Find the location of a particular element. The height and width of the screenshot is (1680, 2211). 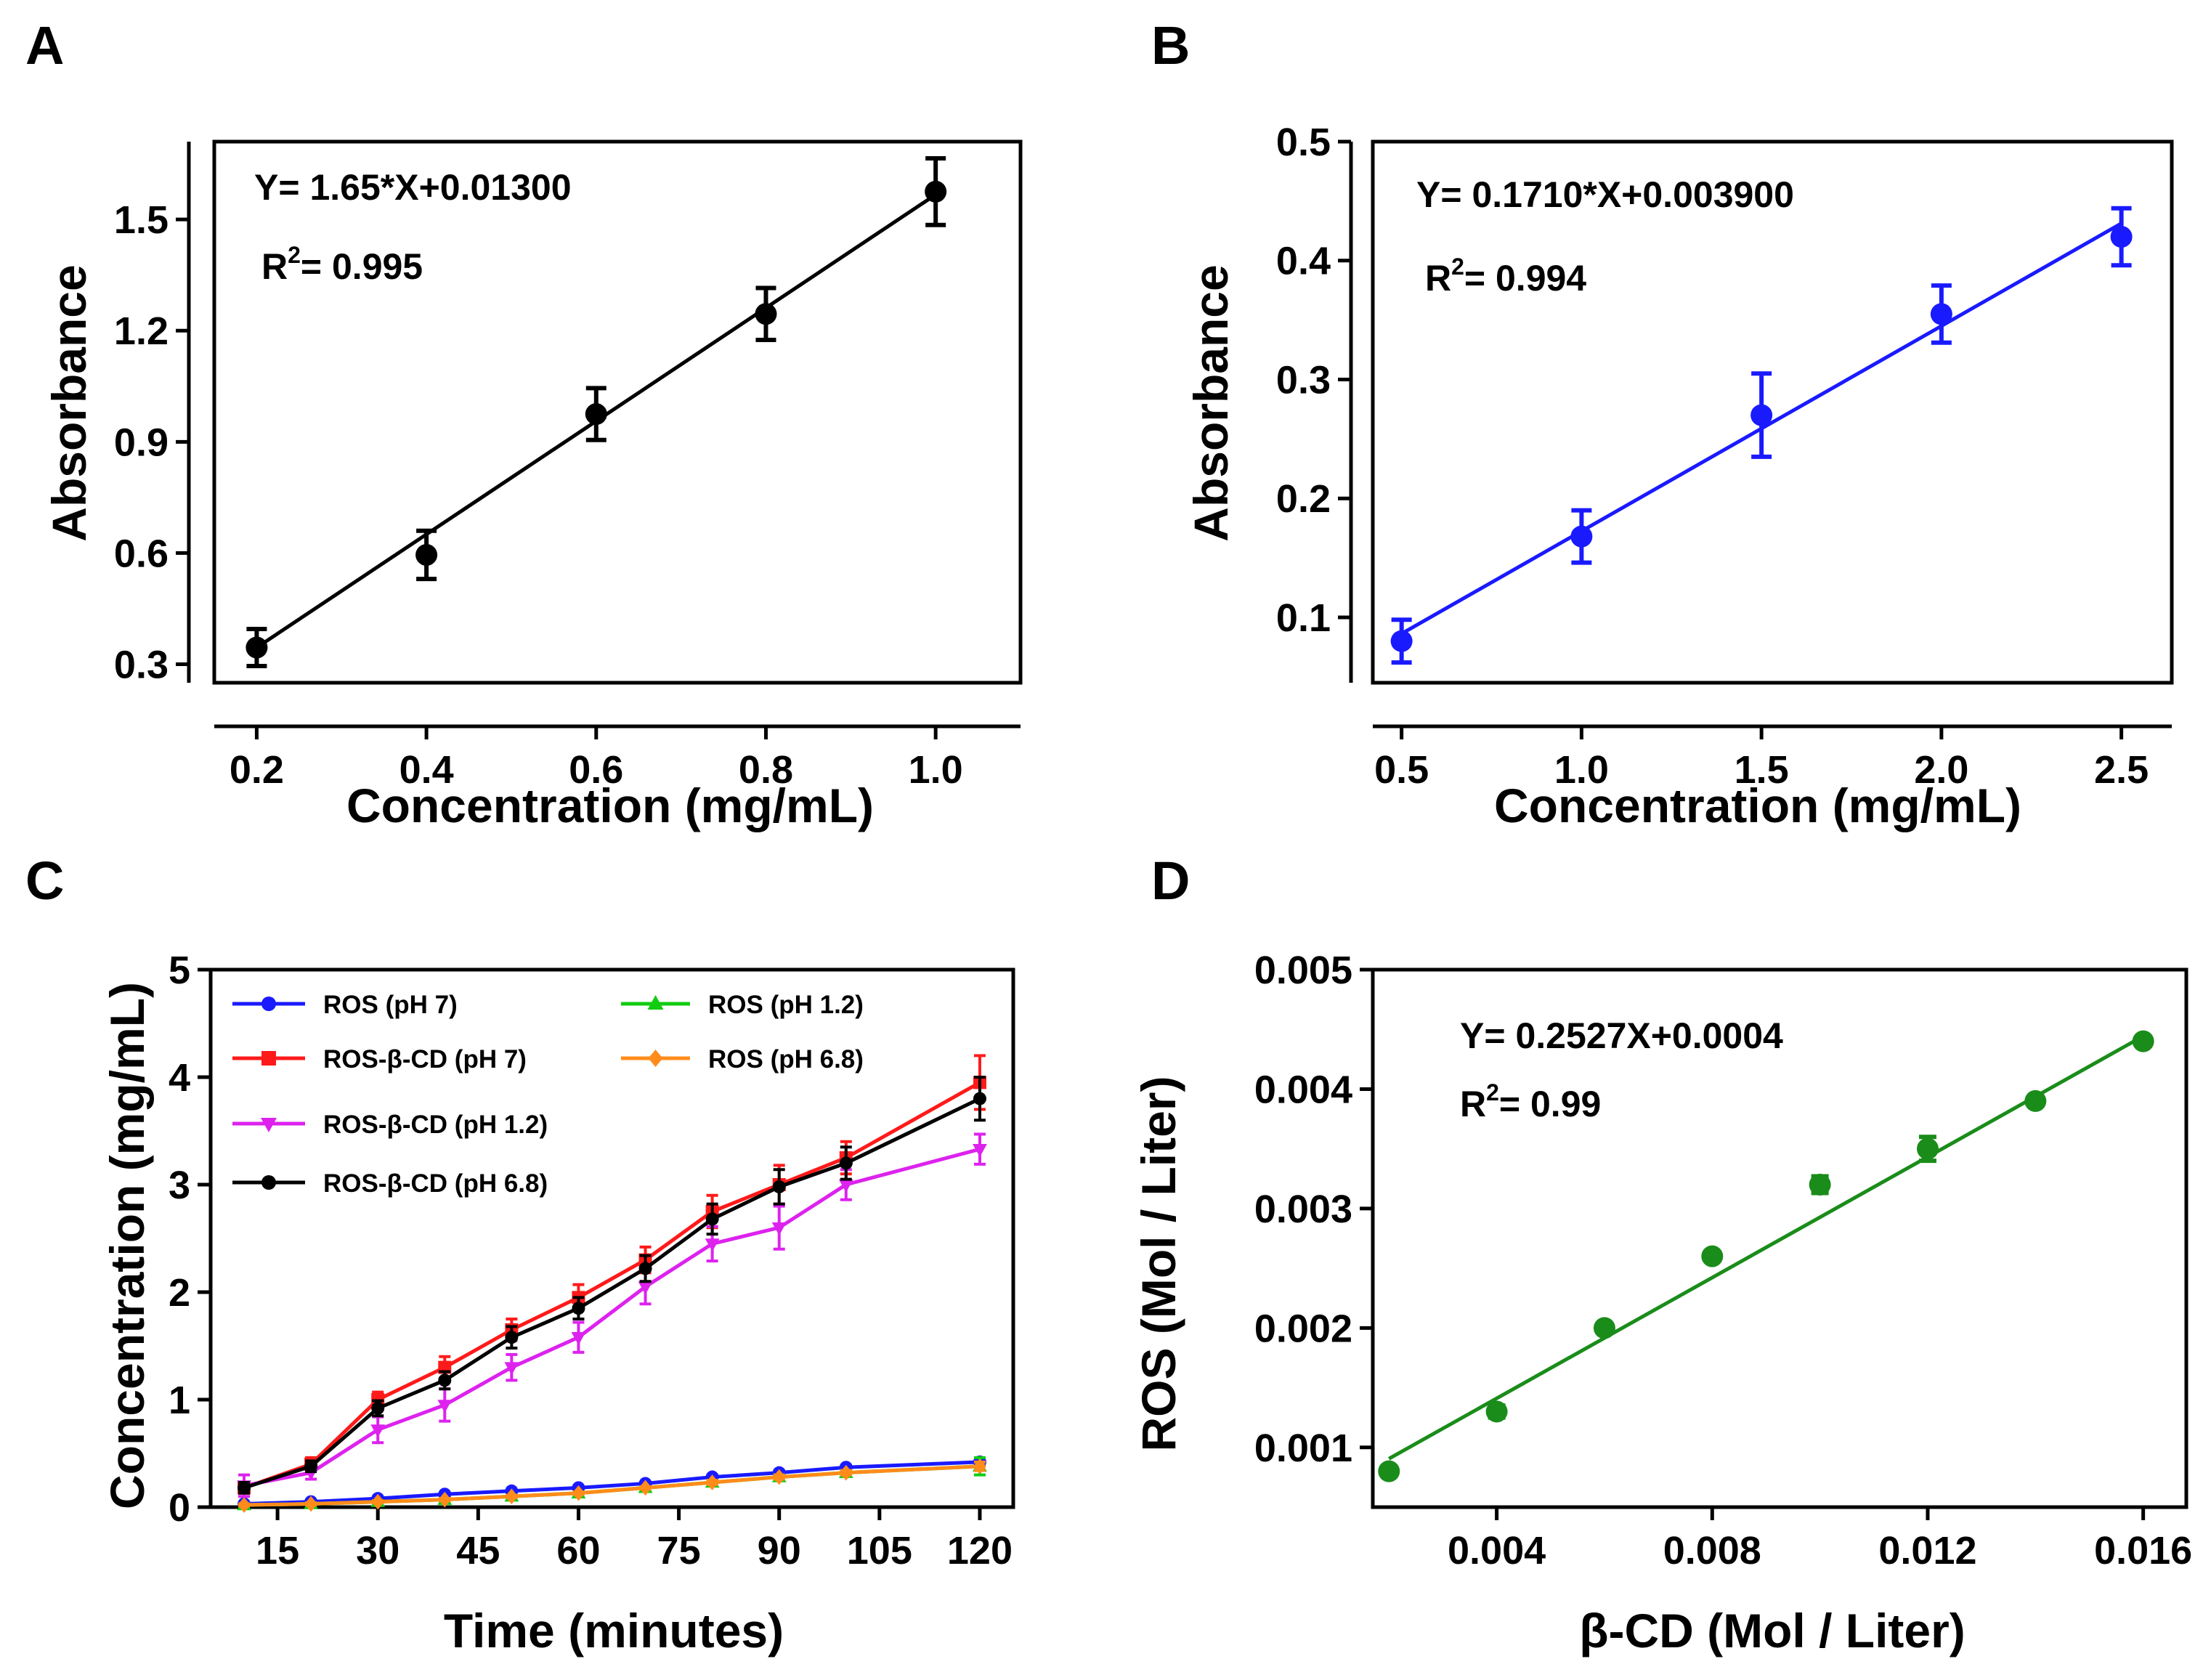

r2-b-value: = 0.994 is located at coordinates (1525, 278).